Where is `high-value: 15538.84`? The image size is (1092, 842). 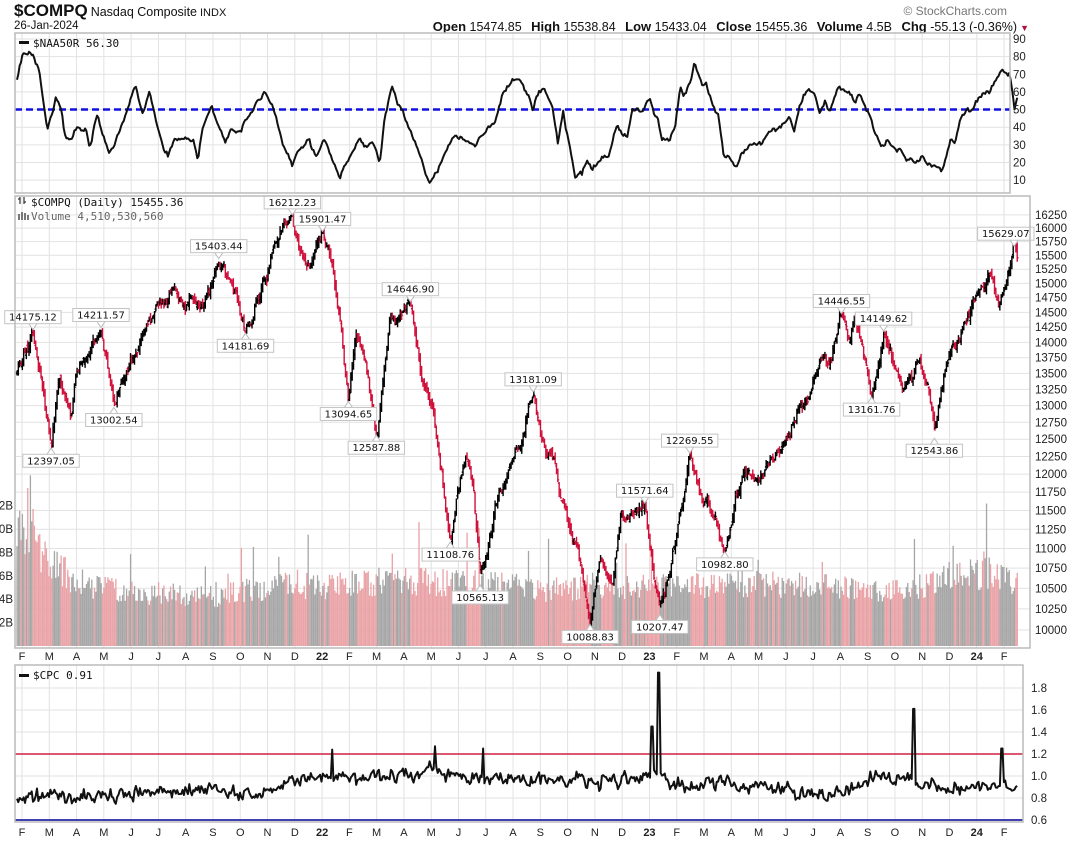
high-value: 15538.84 is located at coordinates (589, 27).